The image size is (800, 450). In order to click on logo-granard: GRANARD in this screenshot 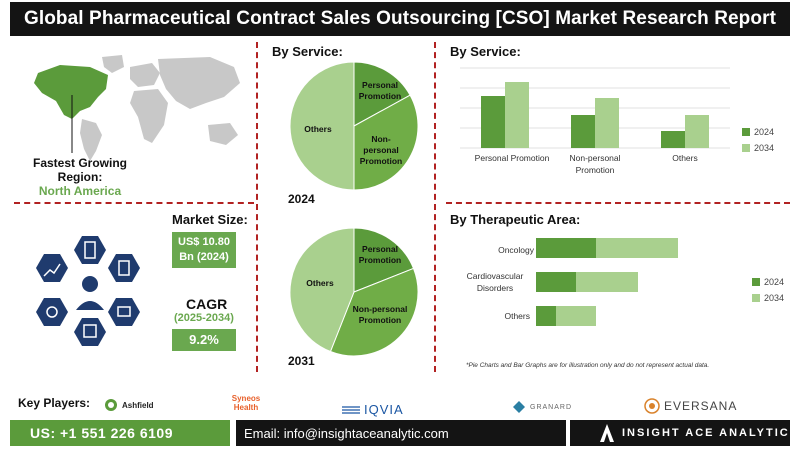, I will do `click(542, 407)`.